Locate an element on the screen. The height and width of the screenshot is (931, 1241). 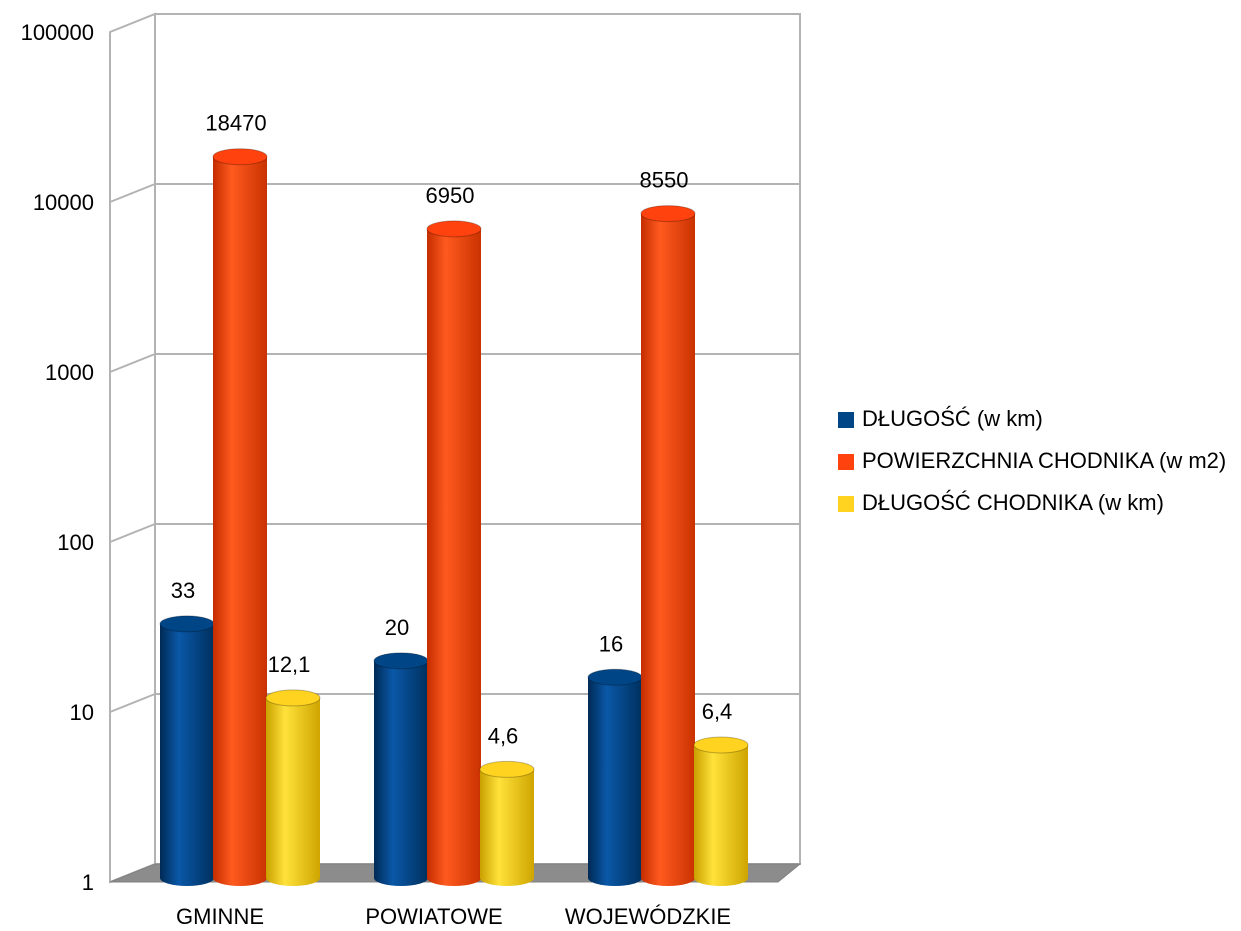
y-tick-label: 10000 is located at coordinates (63, 202).